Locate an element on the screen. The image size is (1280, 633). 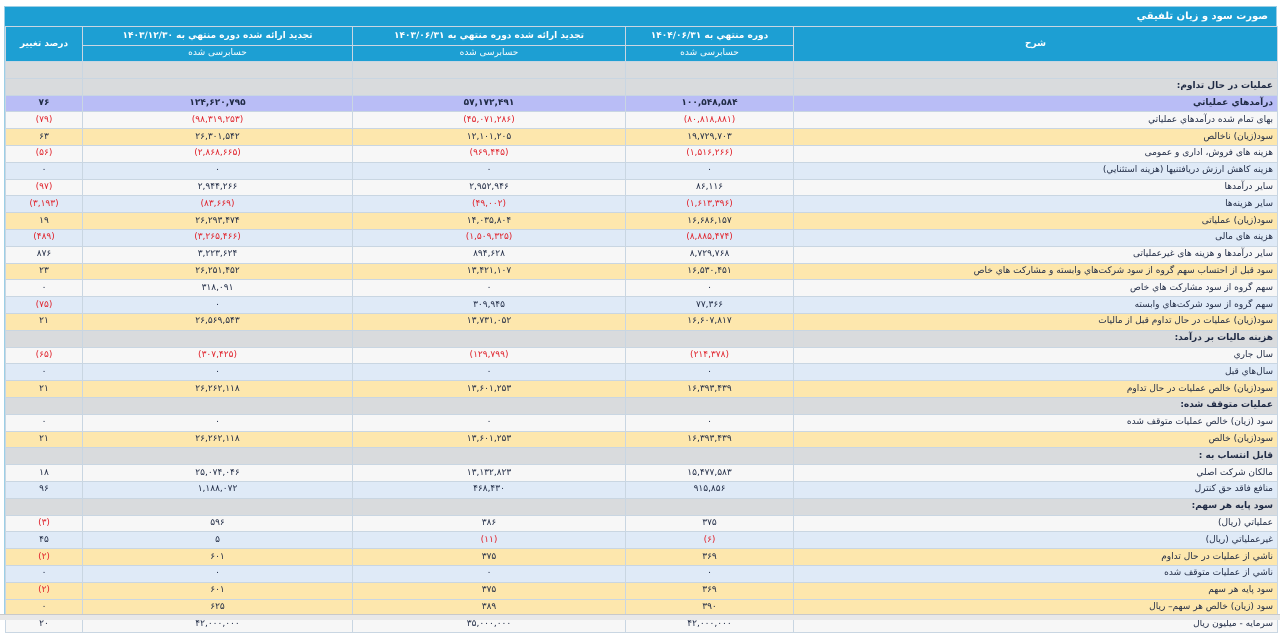
value-period-1: ۱۰۰,۵۴۸,۵۸۴ is located at coordinates (709, 103).